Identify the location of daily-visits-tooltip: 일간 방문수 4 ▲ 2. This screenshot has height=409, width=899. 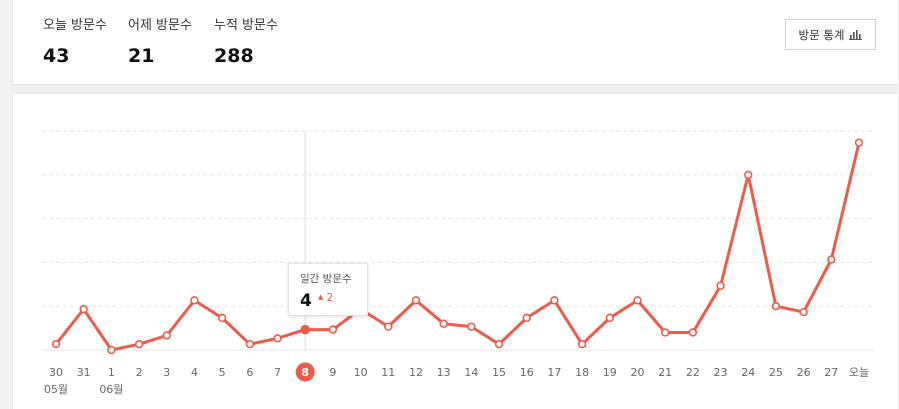
(328, 289).